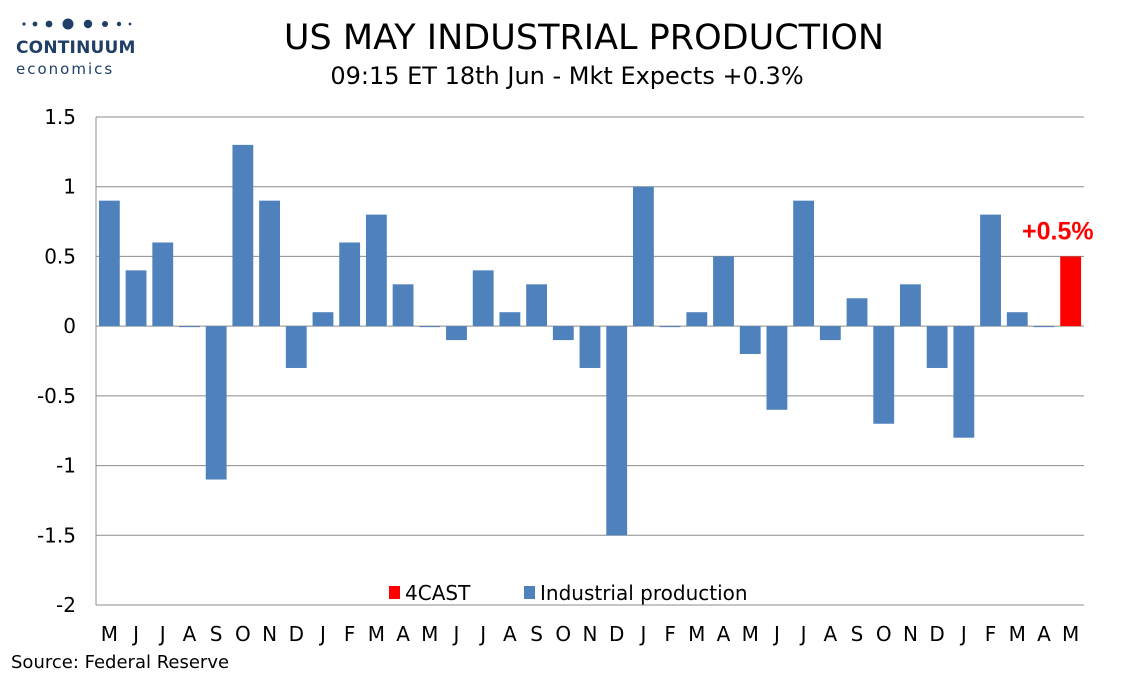 The width and height of the screenshot is (1134, 680). I want to click on logo-name: CONTINUUM, so click(76, 48).